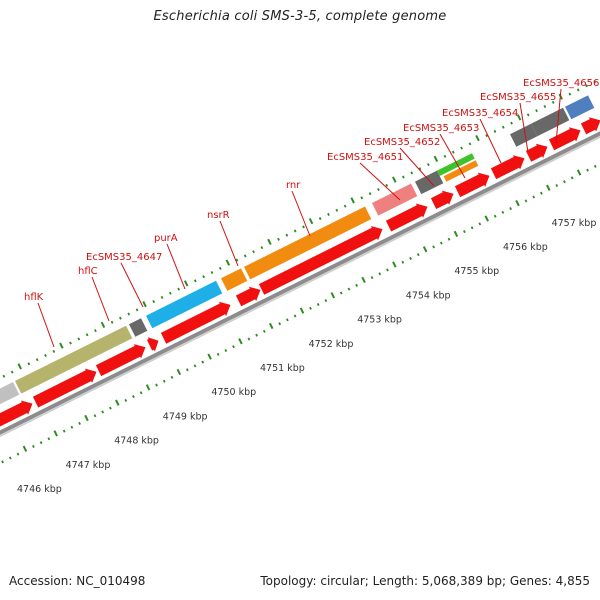 This screenshot has width=600, height=600. Describe the element at coordinates (88, 271) in the screenshot. I see `gene-label: hflC` at that location.